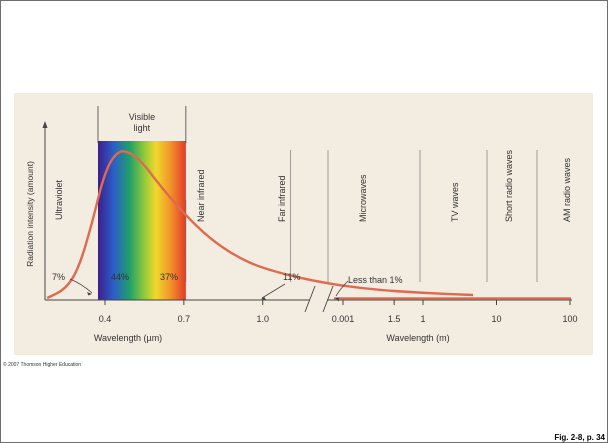 The width and height of the screenshot is (608, 443). What do you see at coordinates (227, 278) in the screenshot?
I see `percent-labels: 7% 44% 37% 11% Less than 1%` at bounding box center [227, 278].